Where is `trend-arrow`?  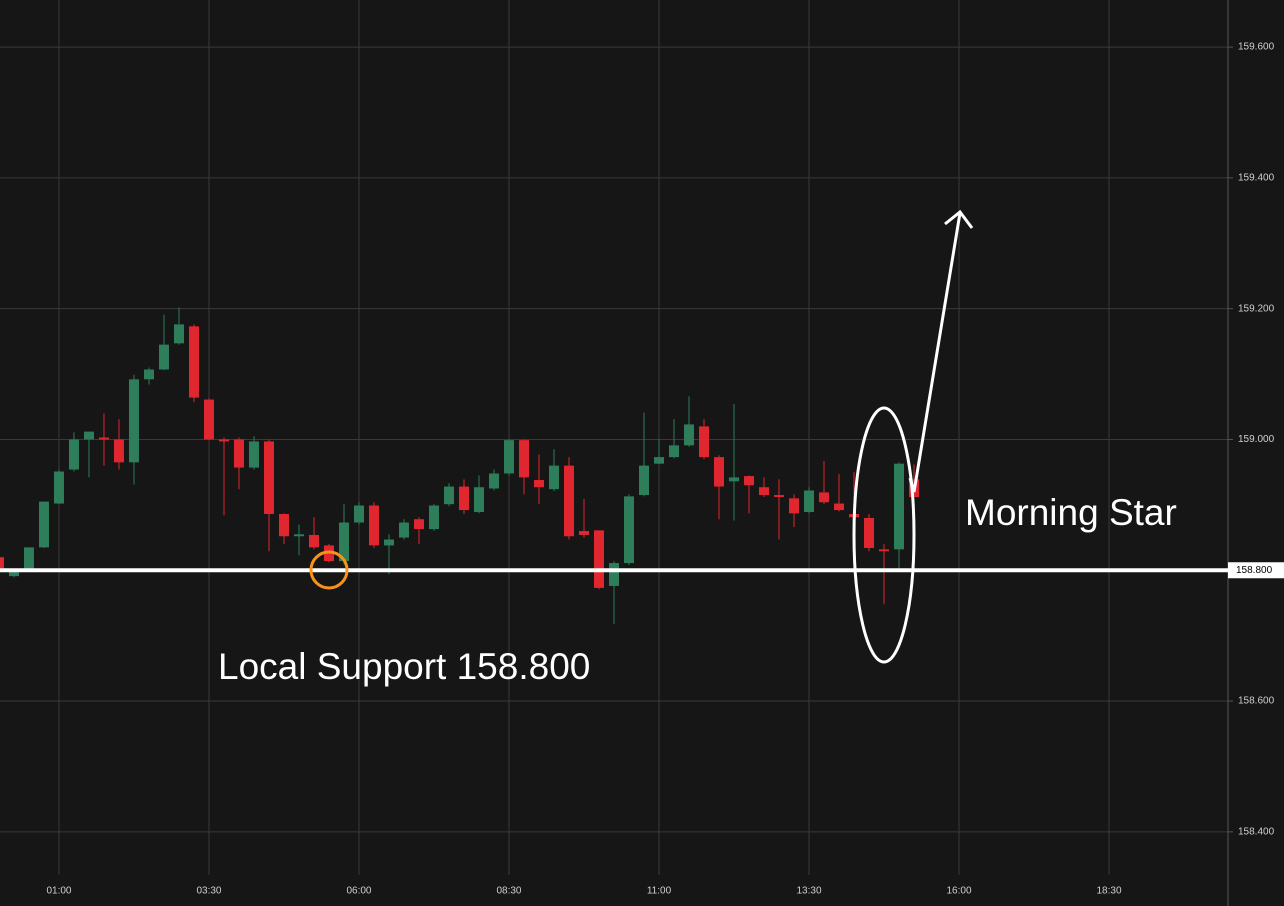 trend-arrow is located at coordinates (935, 352).